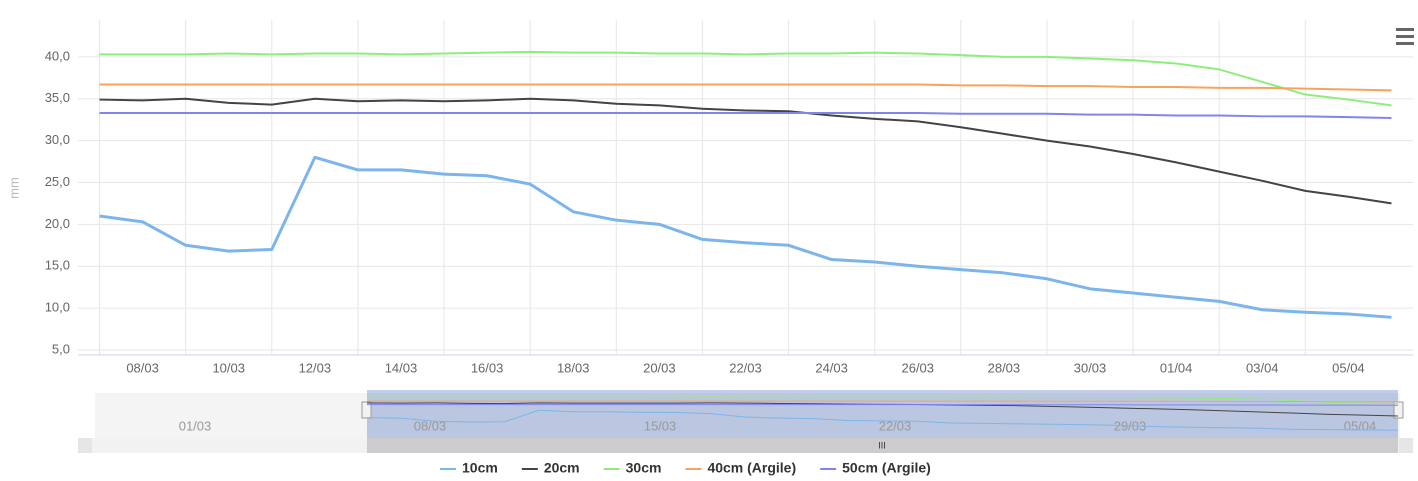  What do you see at coordinates (644, 468) in the screenshot?
I see `legend-label: 30cm` at bounding box center [644, 468].